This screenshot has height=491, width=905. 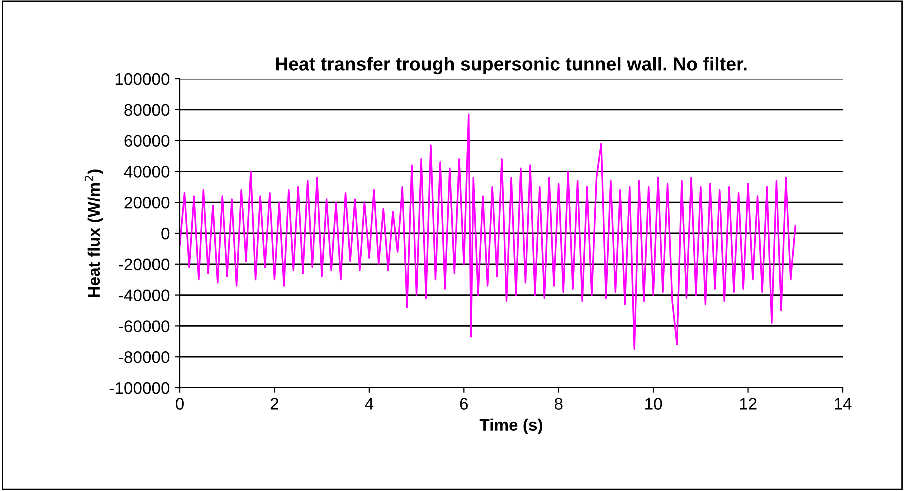 What do you see at coordinates (558, 404) in the screenshot?
I see `x-tick-label: 8` at bounding box center [558, 404].